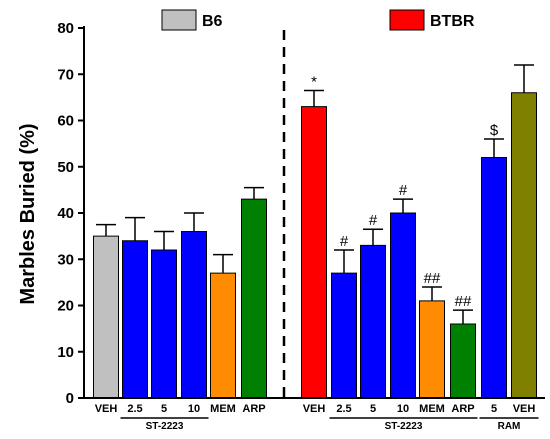  What do you see at coordinates (65, 74) in the screenshot?
I see `y-tick-label: 70` at bounding box center [65, 74].